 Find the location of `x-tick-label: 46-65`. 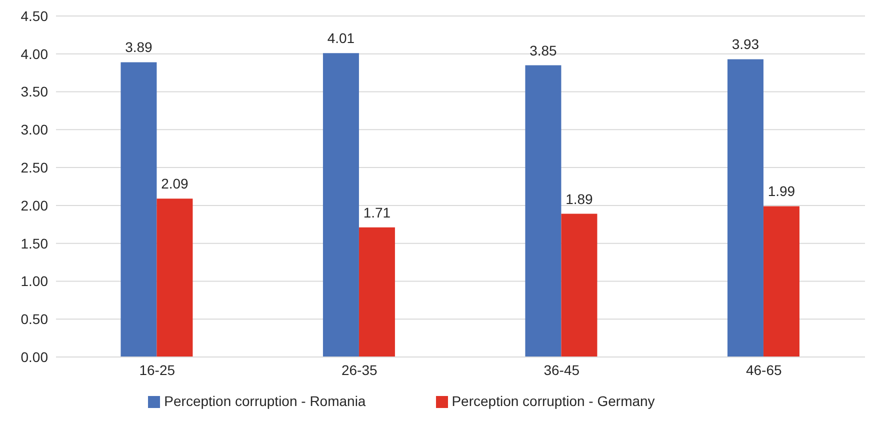

x-tick-label: 46-65 is located at coordinates (764, 370).